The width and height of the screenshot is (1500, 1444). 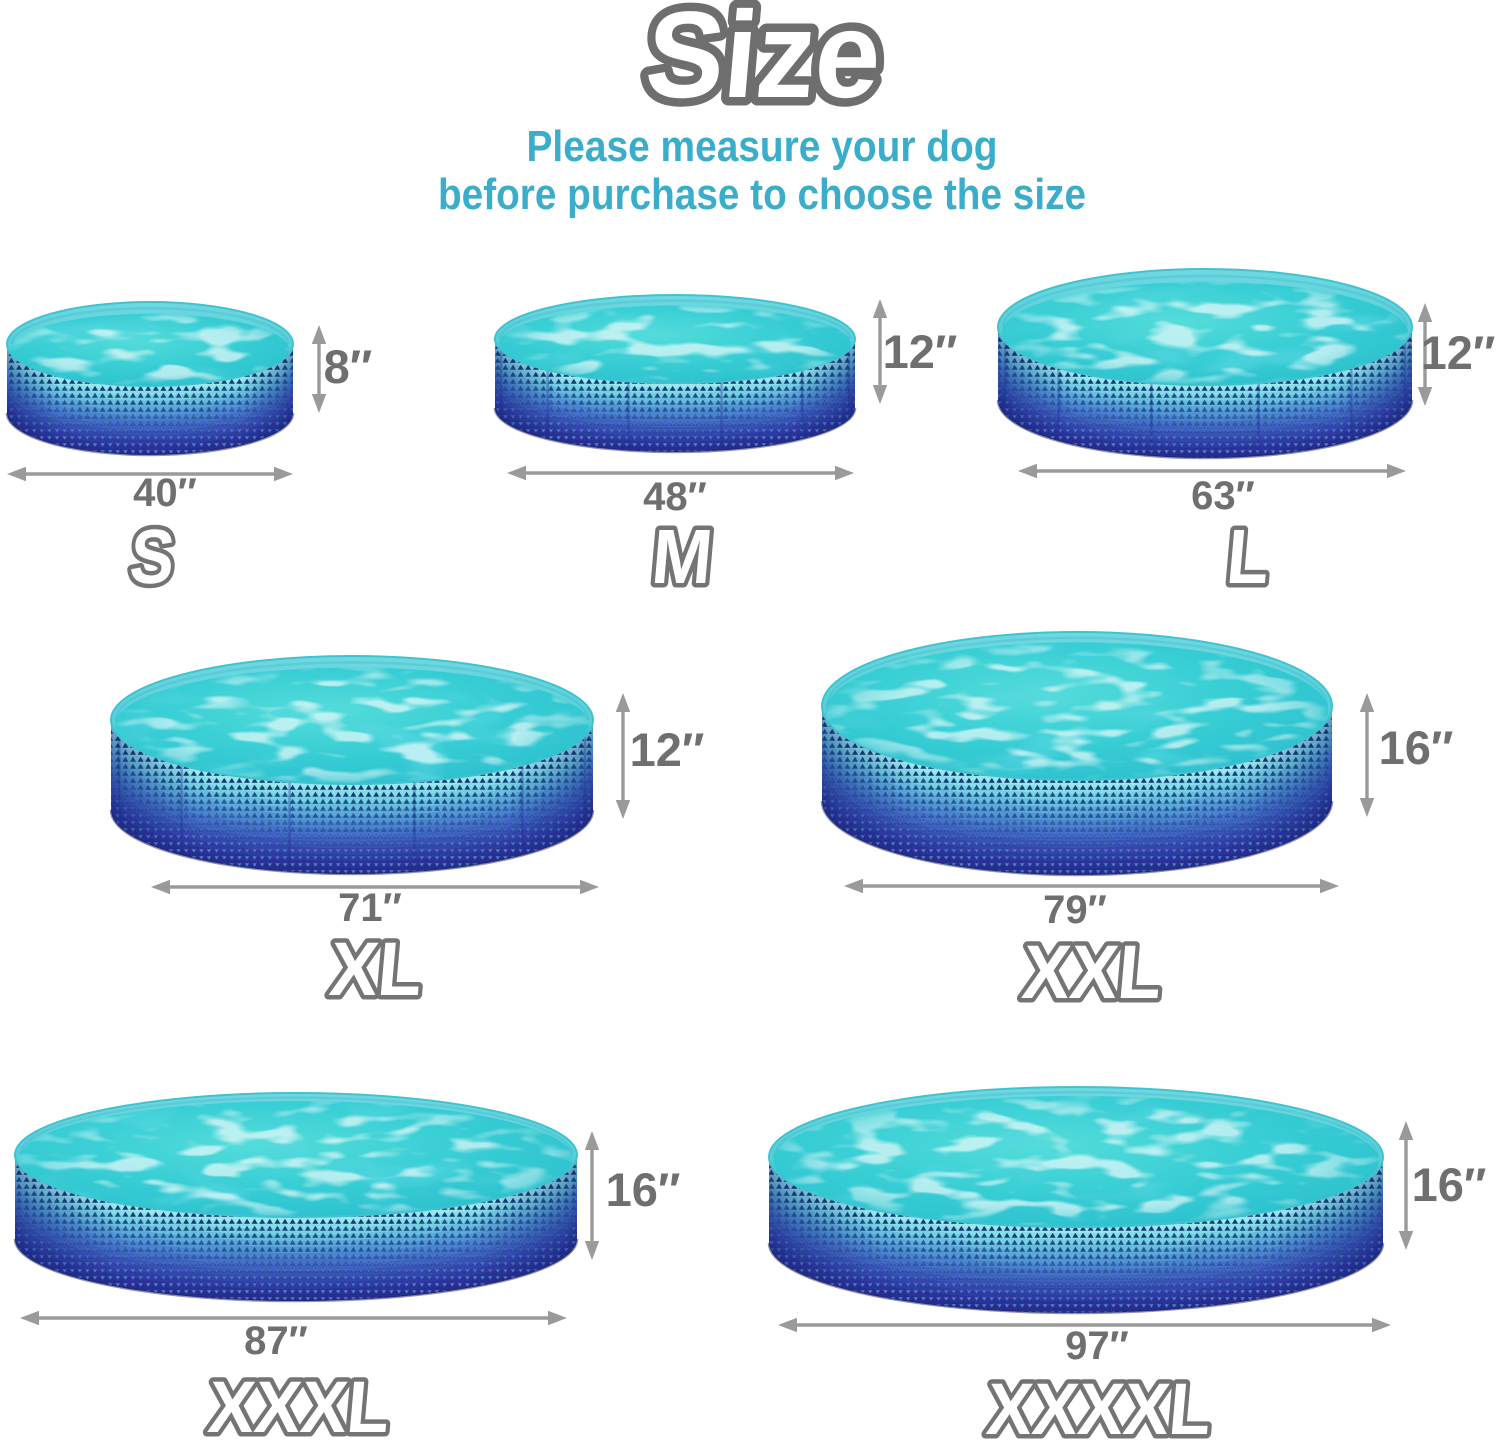 I want to click on svg-text: 79″, so click(x=1075, y=910).